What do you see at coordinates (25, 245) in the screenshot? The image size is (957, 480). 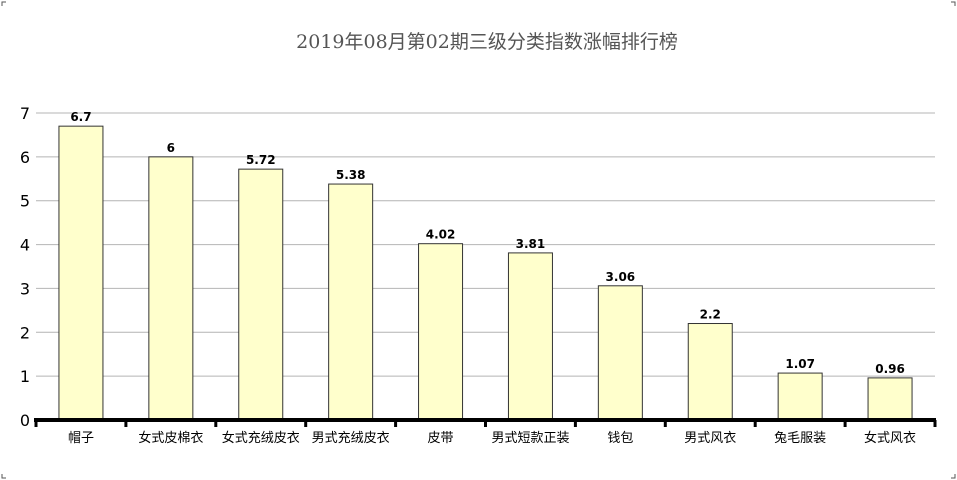 I see `y-tick-label: 4` at bounding box center [25, 245].